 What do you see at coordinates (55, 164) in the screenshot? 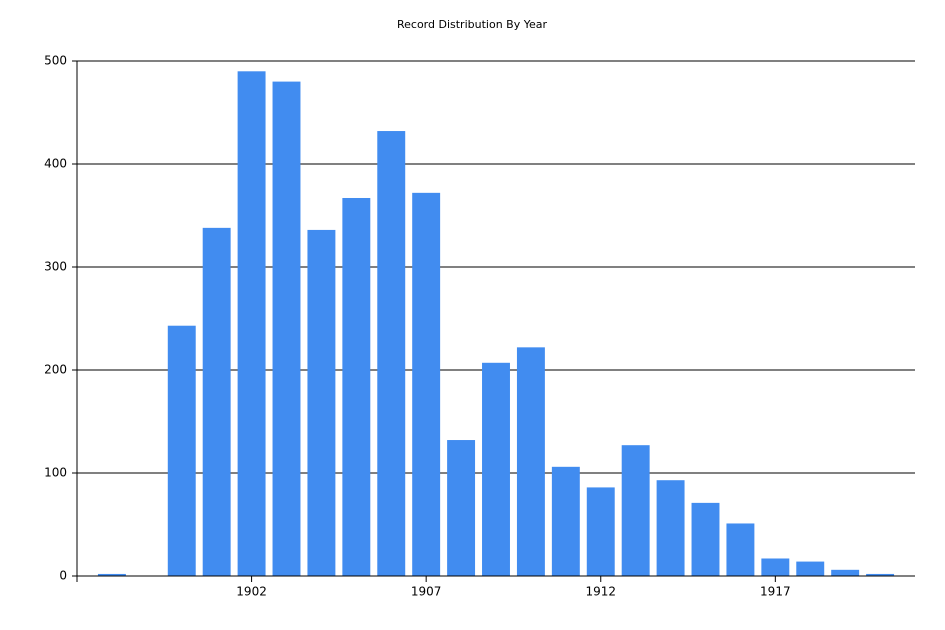
I see `y-tick-label: 400` at bounding box center [55, 164].